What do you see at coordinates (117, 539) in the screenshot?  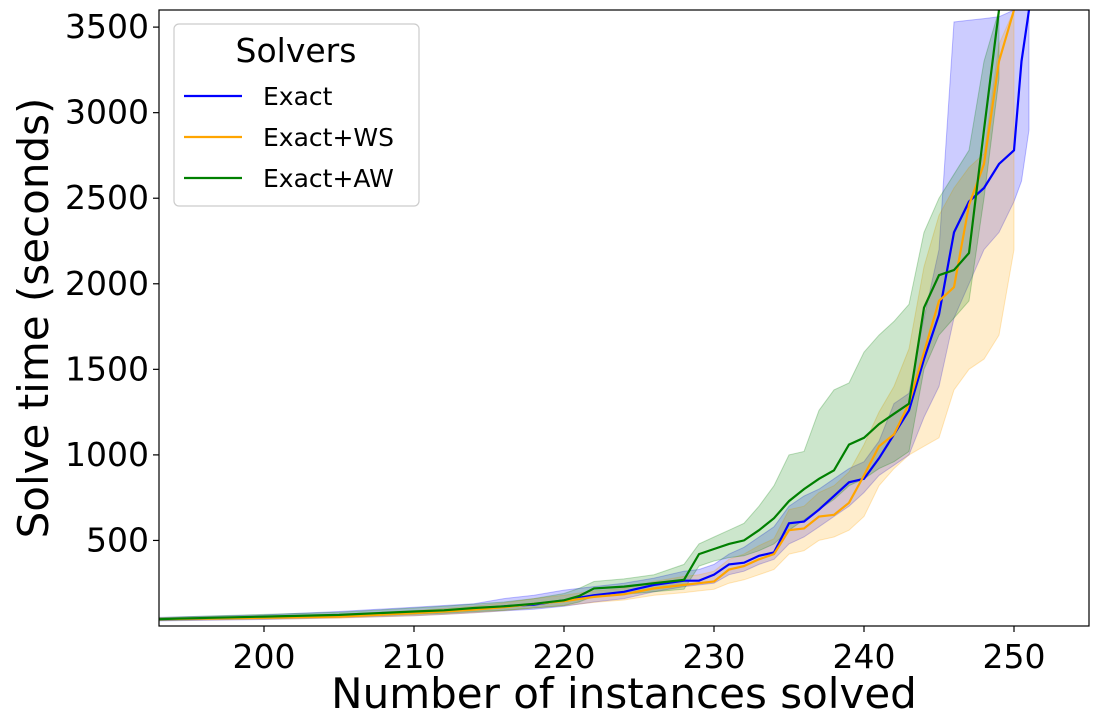 I see `y-tick-label: 500` at bounding box center [117, 539].